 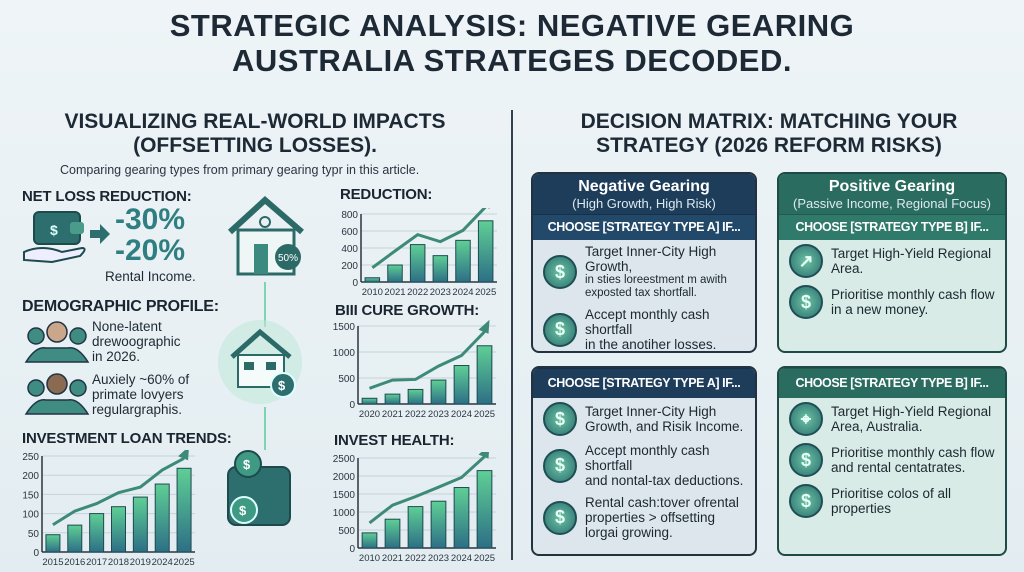 I want to click on growth-chart-icon: ↗, so click(x=806, y=261).